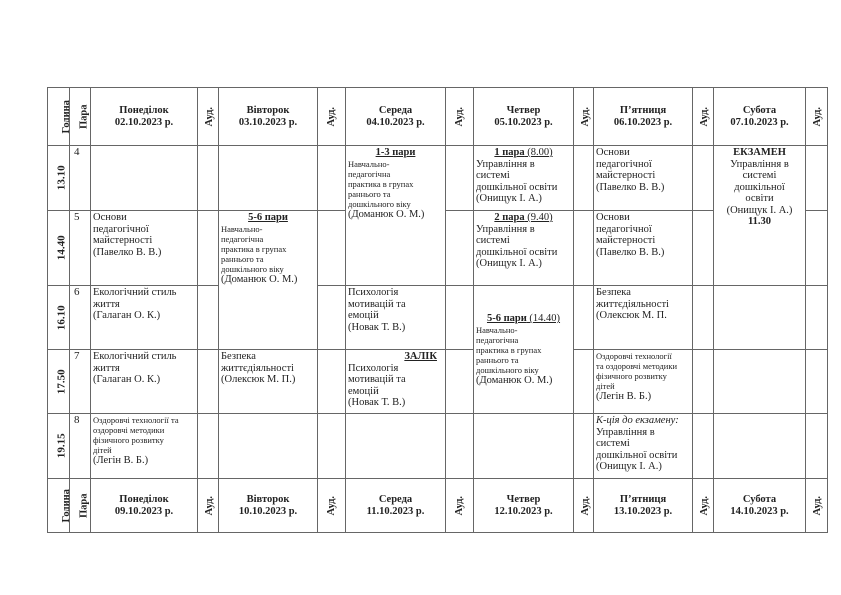 This screenshot has width=841, height=595. I want to click on subject-line: педагогічної, so click(624, 229).